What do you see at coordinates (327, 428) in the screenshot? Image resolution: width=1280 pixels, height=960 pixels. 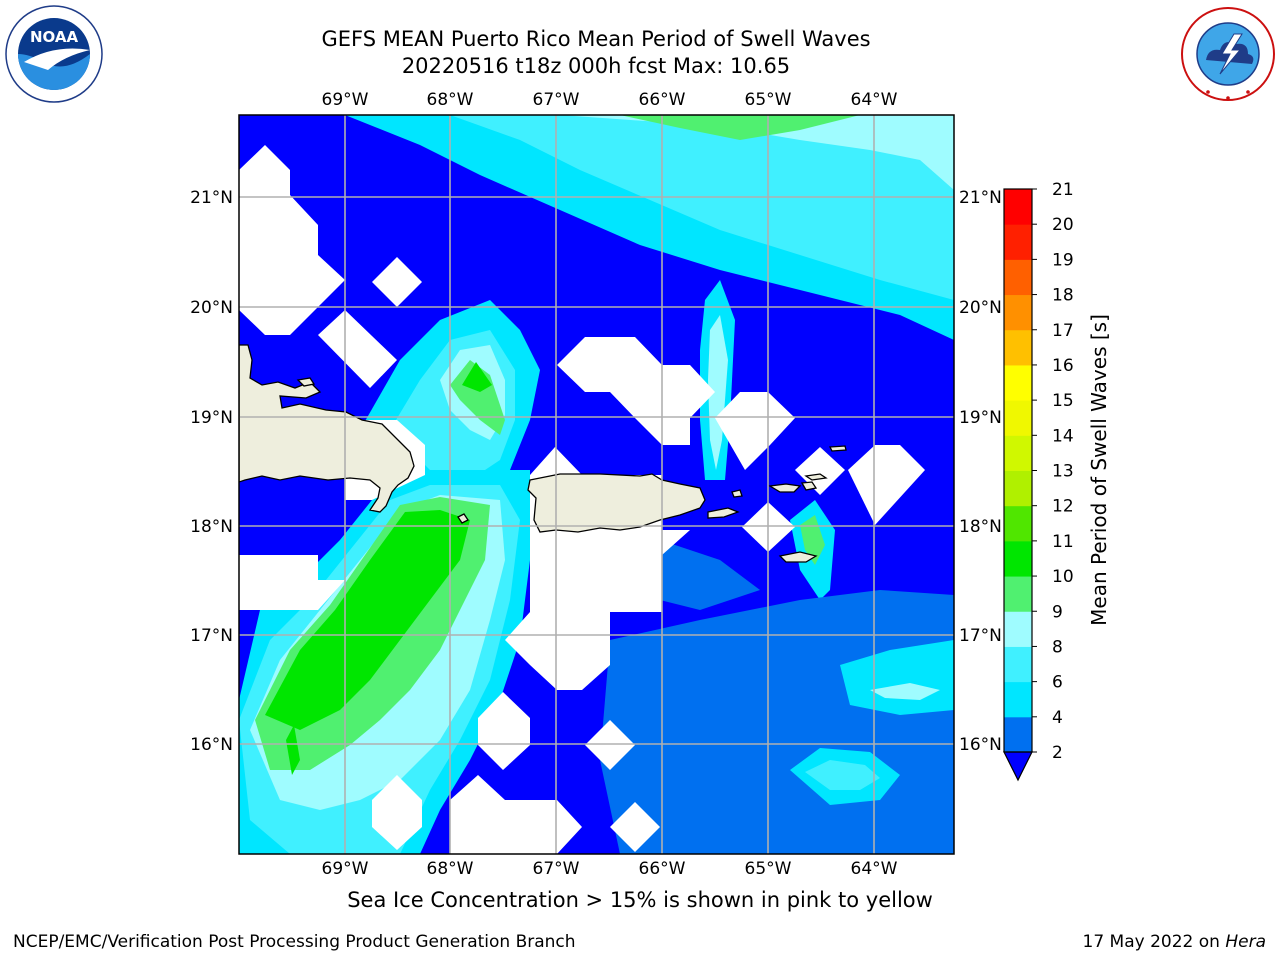 I see `hispaniola-land` at bounding box center [327, 428].